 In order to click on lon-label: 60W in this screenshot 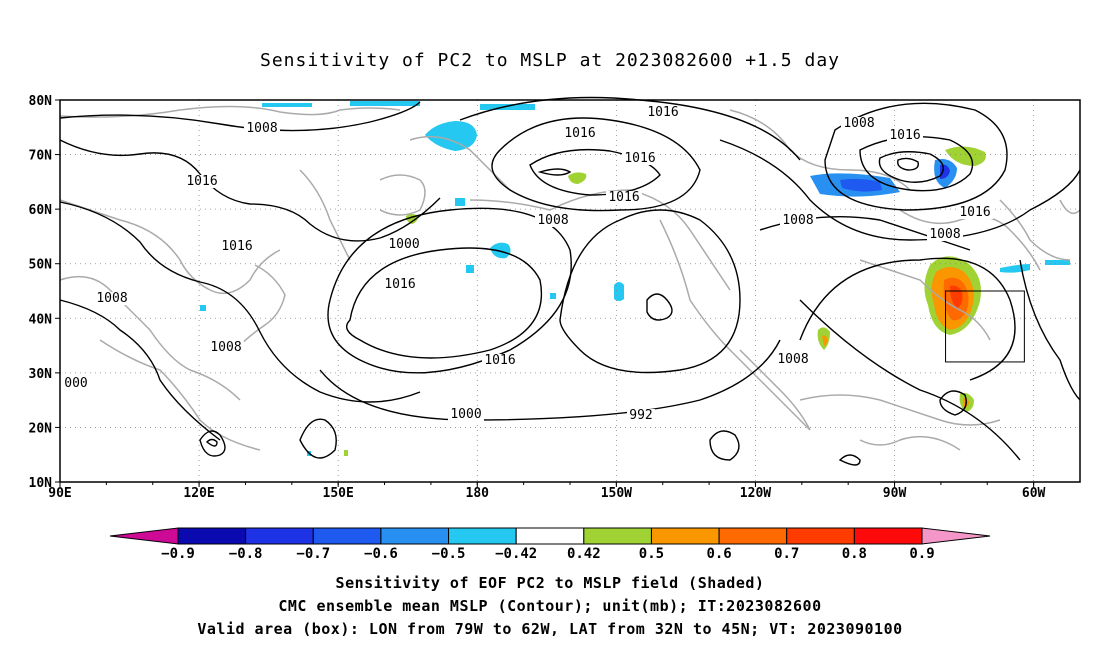, I will do `click(1034, 493)`.